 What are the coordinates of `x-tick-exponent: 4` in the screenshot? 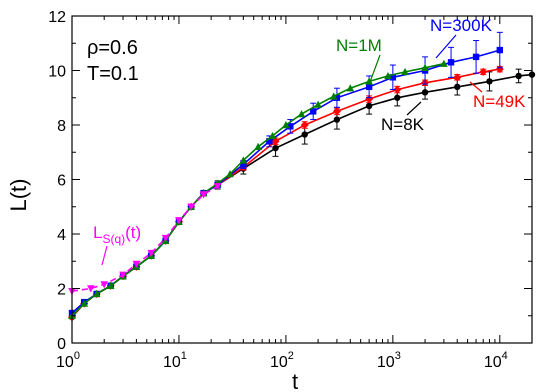 It's located at (505, 356).